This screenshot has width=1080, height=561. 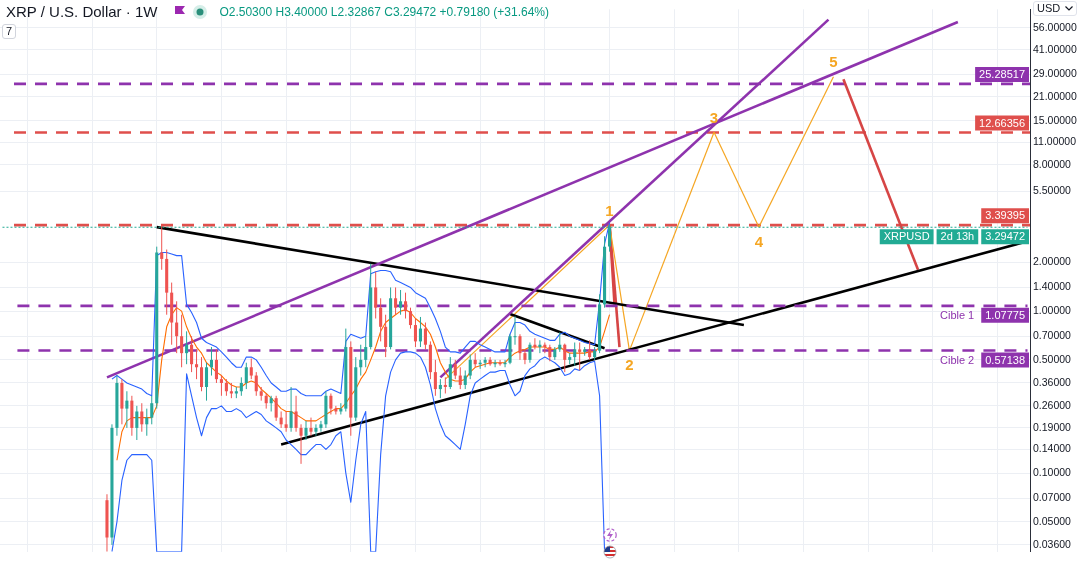 What do you see at coordinates (1002, 73) in the screenshot?
I see `ref-line-label: 25.28517` at bounding box center [1002, 73].